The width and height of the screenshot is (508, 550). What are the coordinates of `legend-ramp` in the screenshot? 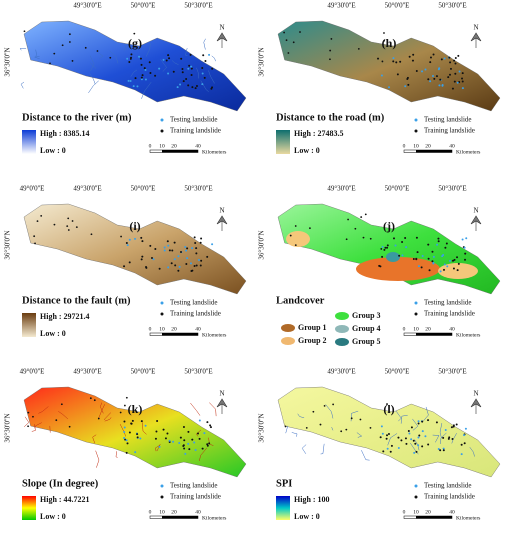 It's located at (283, 142).